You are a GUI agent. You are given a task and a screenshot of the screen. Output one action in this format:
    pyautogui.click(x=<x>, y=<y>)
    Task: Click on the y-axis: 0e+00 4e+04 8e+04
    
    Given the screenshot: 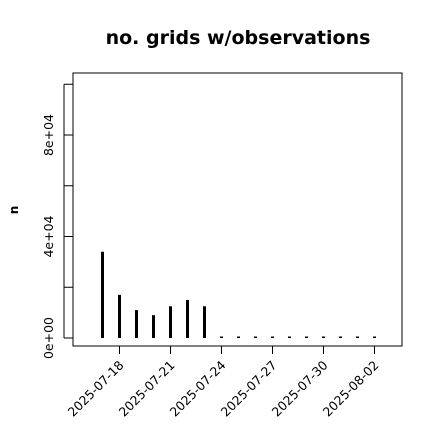 What is the action you would take?
    pyautogui.click(x=57, y=221)
    